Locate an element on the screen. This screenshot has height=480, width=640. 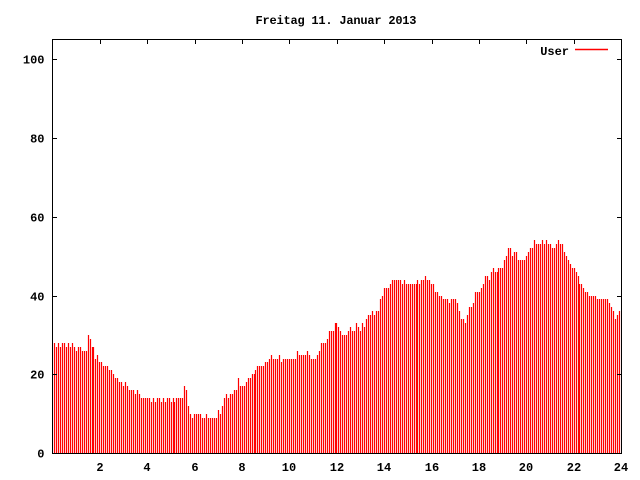
svg-text: 16 is located at coordinates (432, 468).